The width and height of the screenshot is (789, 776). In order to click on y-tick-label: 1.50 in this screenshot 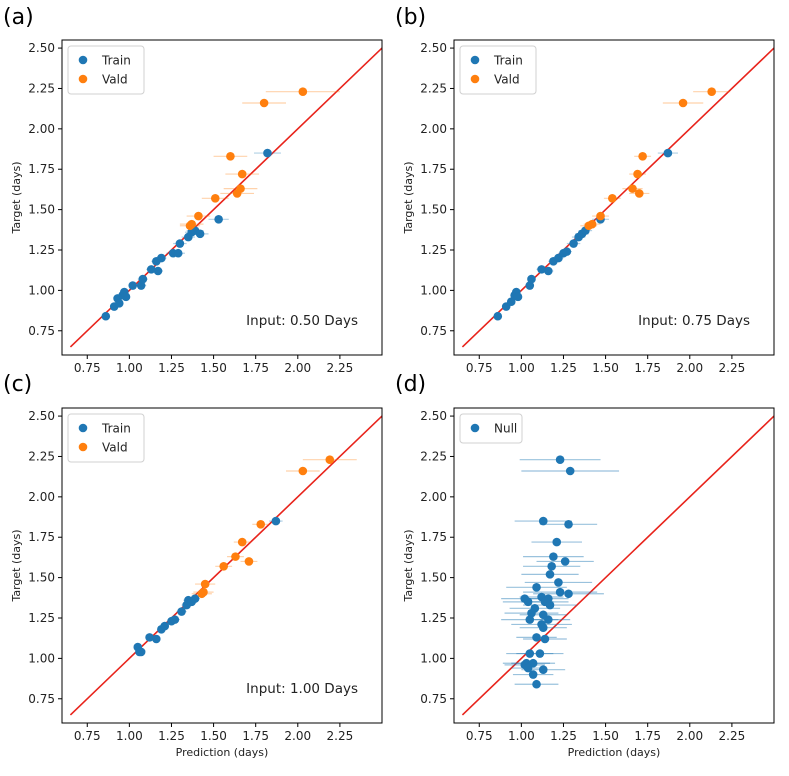, I will do `click(41, 210)`.